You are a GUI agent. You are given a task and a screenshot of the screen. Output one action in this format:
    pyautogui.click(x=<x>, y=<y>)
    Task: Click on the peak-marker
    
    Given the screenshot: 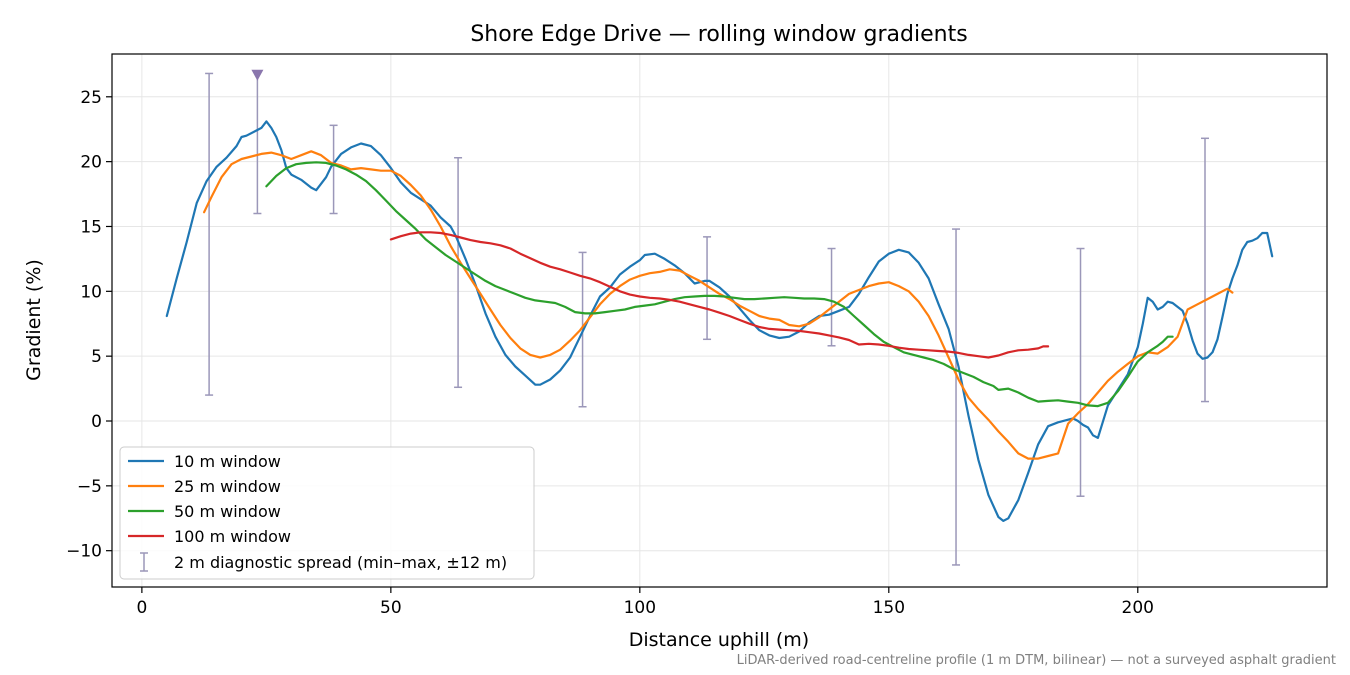 What is the action you would take?
    pyautogui.click(x=257, y=75)
    